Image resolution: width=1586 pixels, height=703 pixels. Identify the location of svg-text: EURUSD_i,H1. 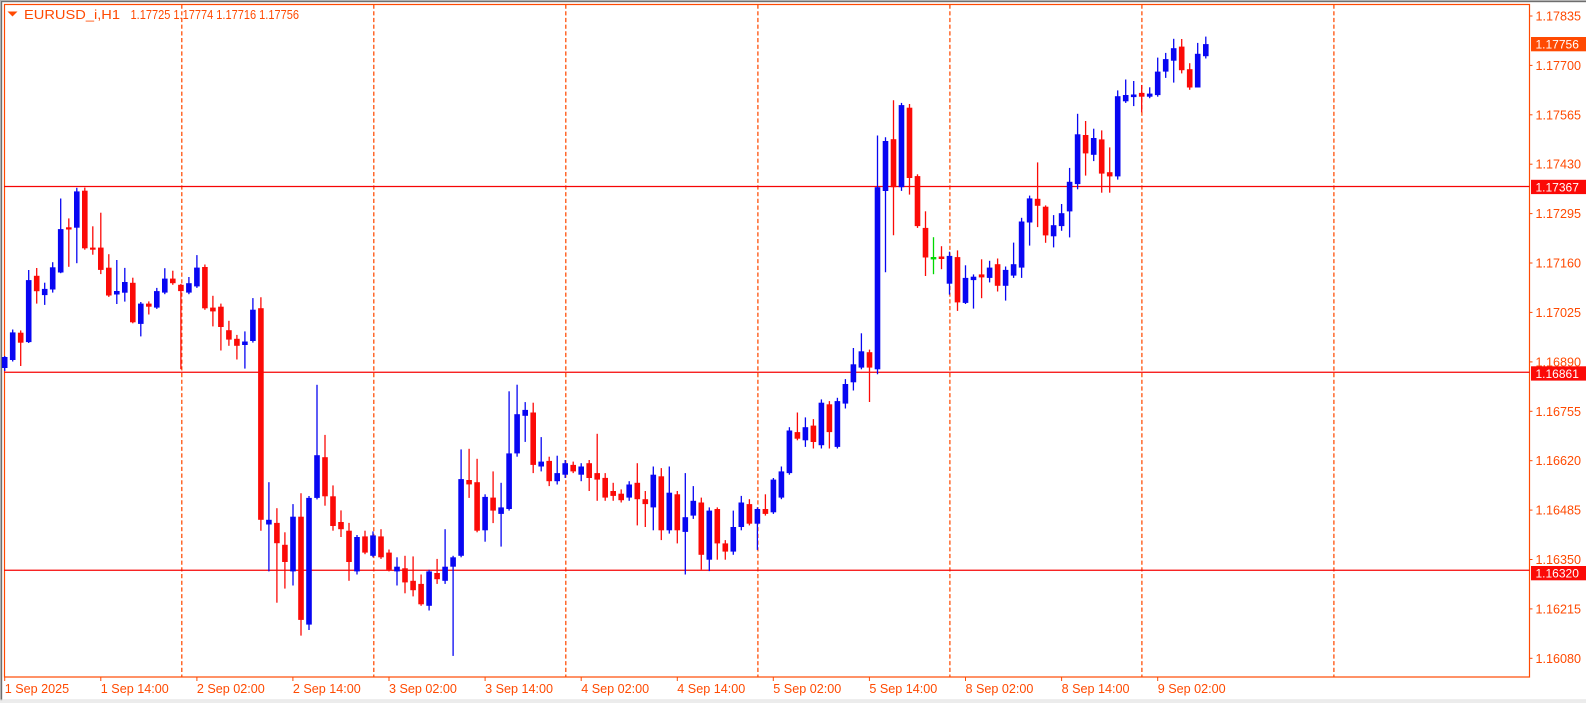
(72, 14).